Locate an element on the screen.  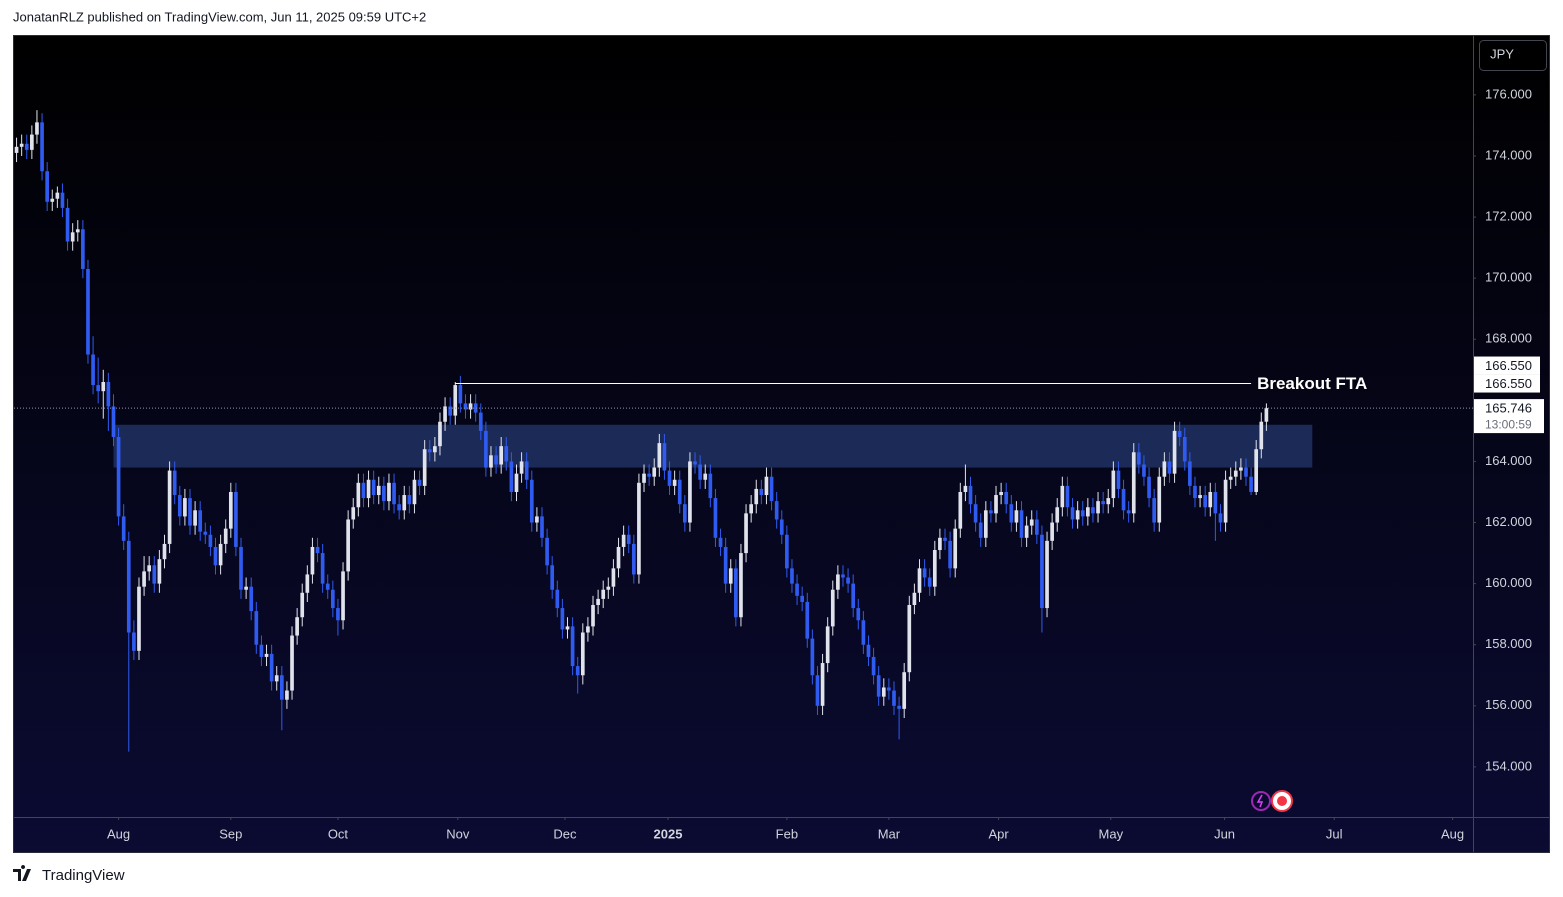
x-tick-label: Aug is located at coordinates (1452, 833).